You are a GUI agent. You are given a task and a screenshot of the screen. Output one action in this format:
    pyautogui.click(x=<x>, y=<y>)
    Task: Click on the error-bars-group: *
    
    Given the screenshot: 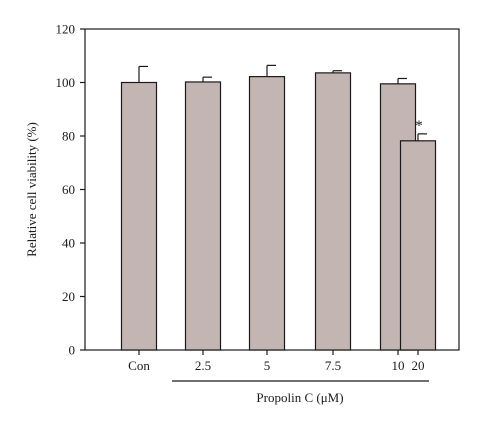 What is the action you would take?
    pyautogui.click(x=282, y=102)
    